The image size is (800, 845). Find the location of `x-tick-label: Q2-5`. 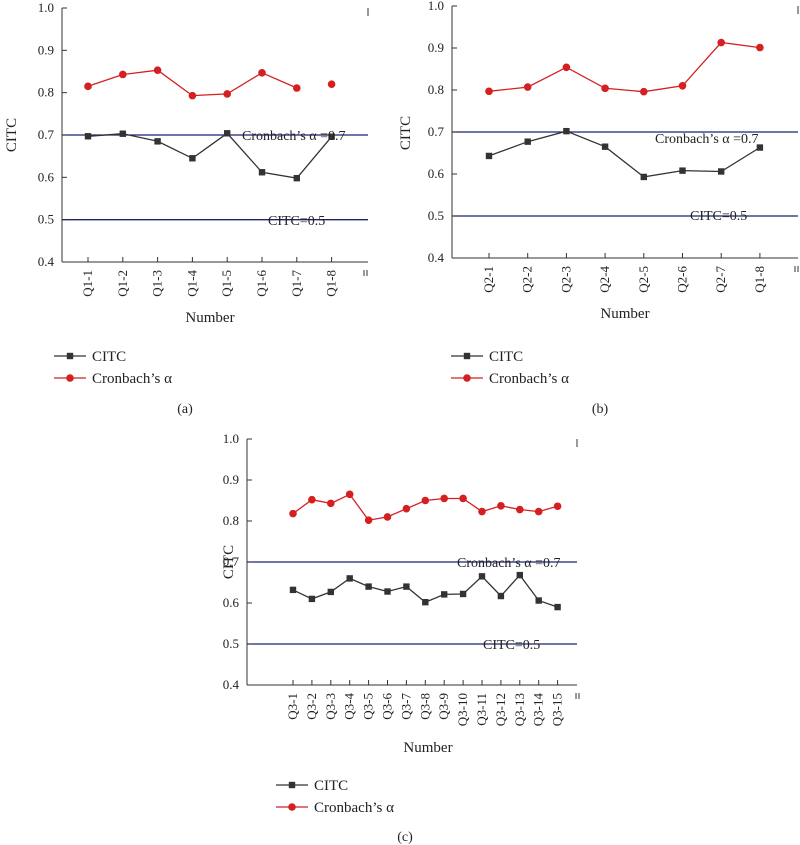

x-tick-label: Q2-5 is located at coordinates (643, 279).